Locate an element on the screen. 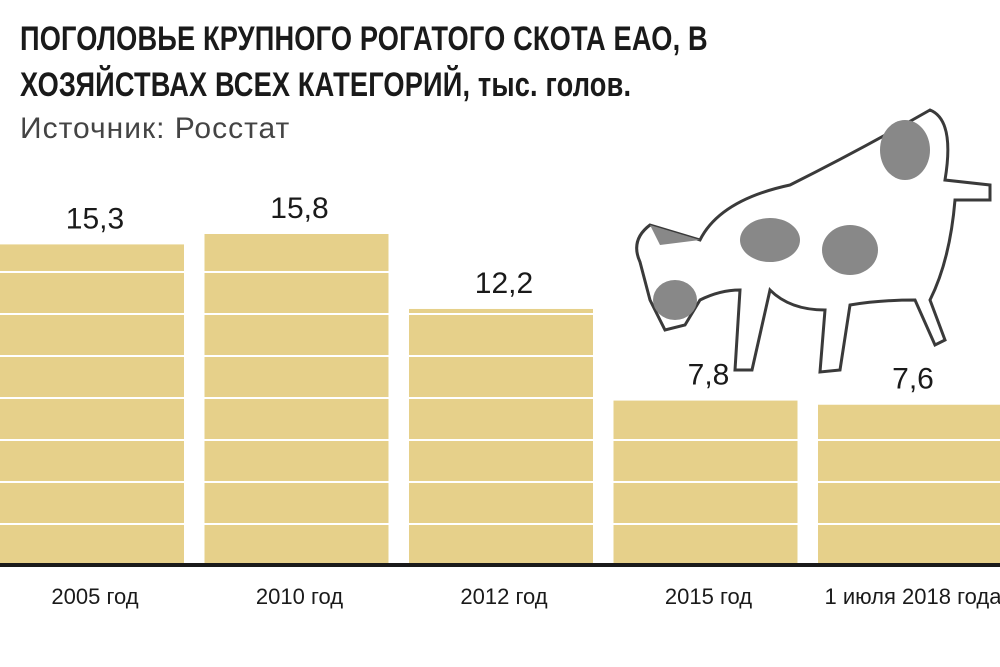 The image size is (1000, 667). x-tick-label: 2005 год is located at coordinates (94, 596).